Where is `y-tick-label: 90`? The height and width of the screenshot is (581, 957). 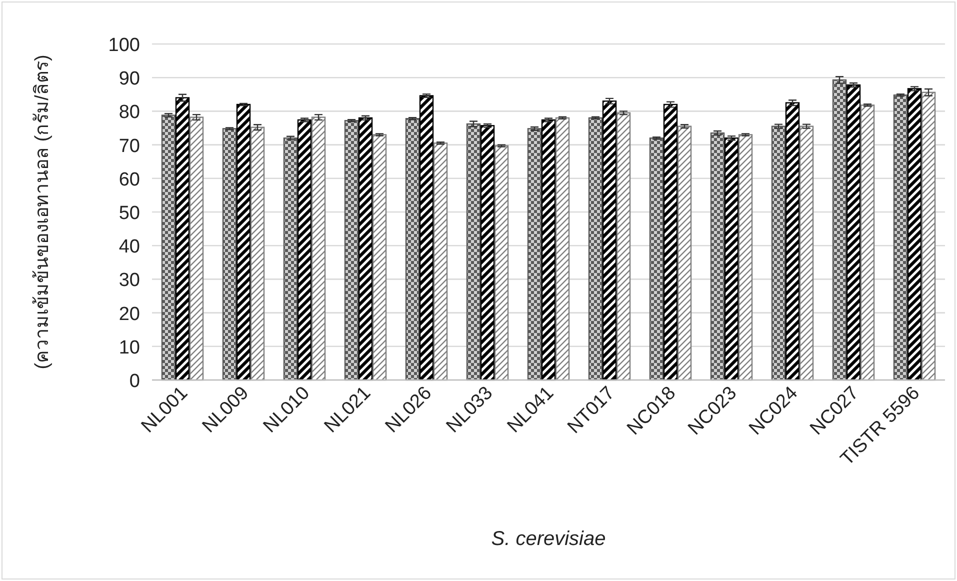 y-tick-label: 90 is located at coordinates (129, 79).